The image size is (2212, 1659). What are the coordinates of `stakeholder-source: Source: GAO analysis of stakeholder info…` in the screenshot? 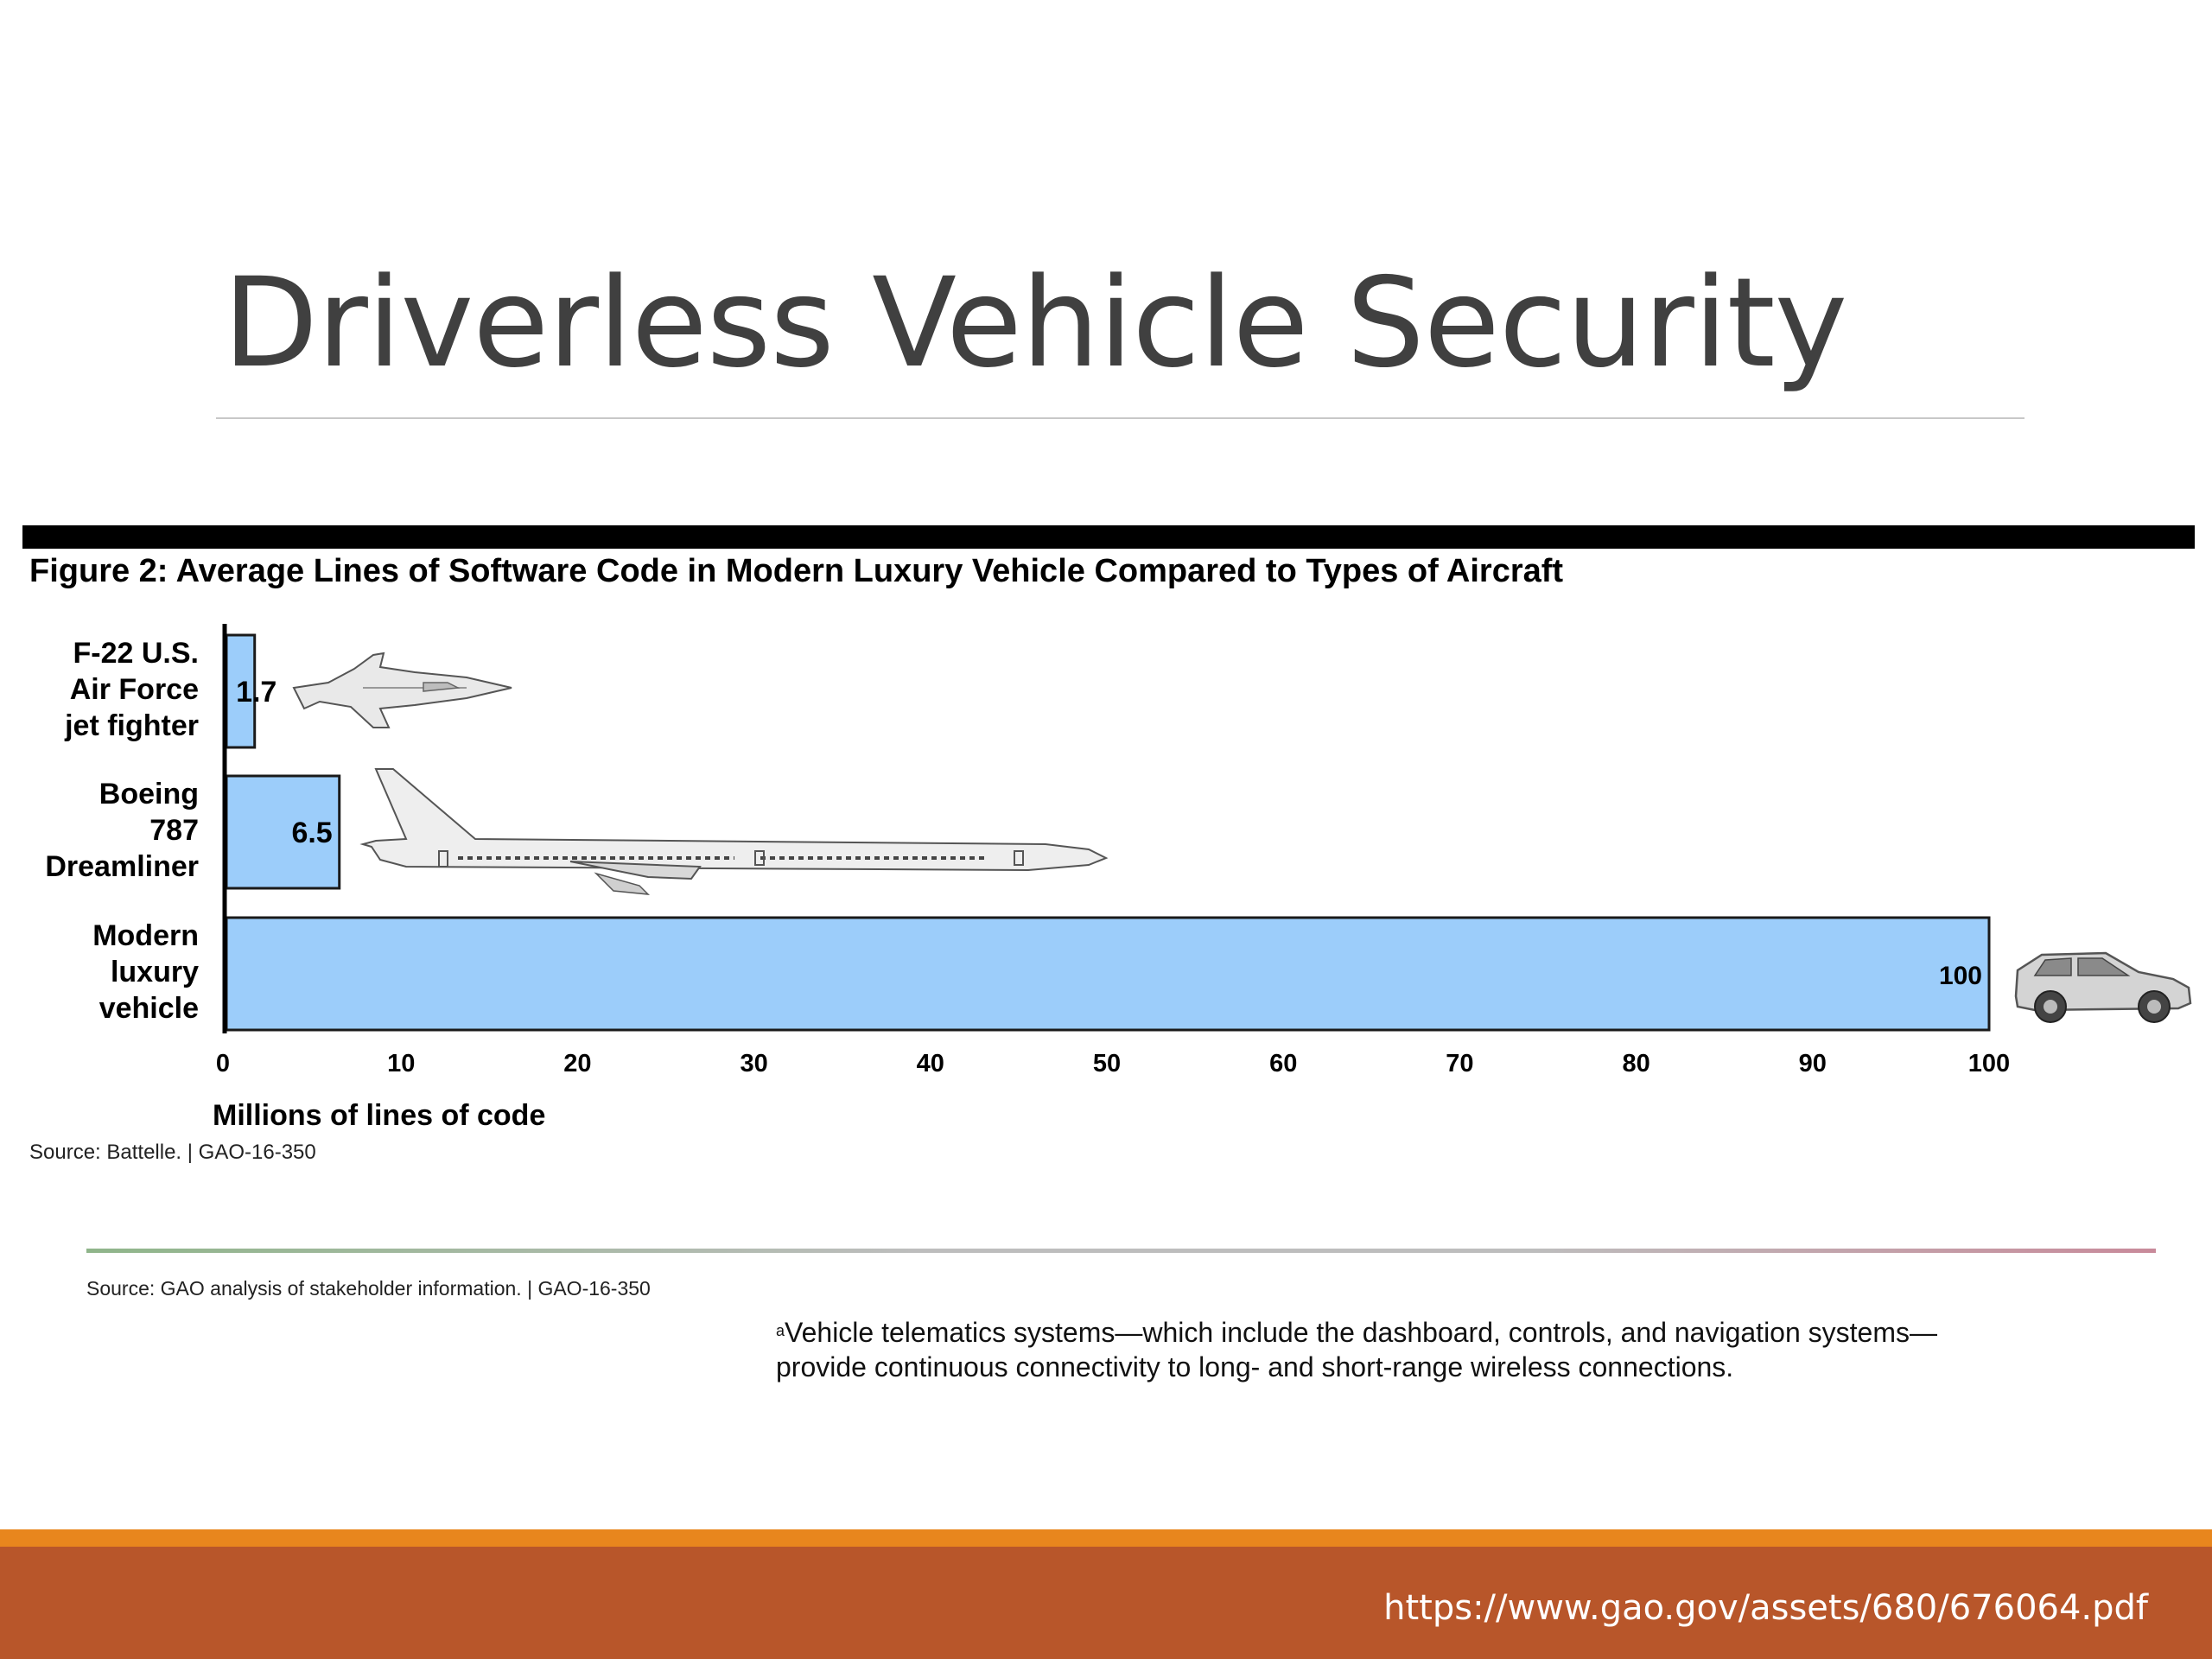 It's located at (368, 1288).